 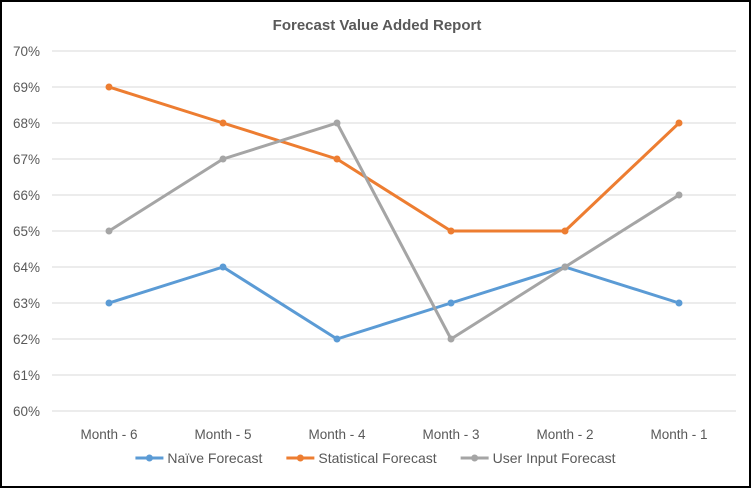 I want to click on y-axis-ticks: 60% 61% 62% 63% 64% 65% 66% 67% 68% 69% 70%, so click(x=26, y=231).